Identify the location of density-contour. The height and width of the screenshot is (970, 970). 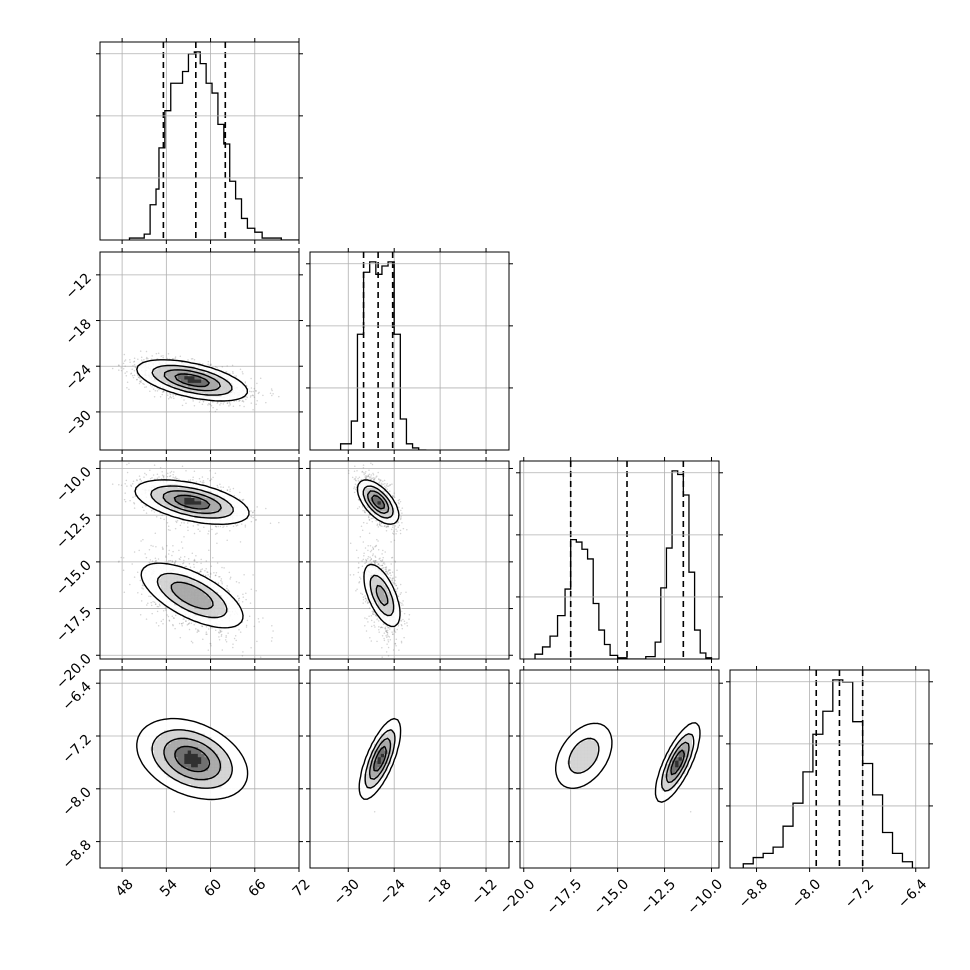
(192, 380).